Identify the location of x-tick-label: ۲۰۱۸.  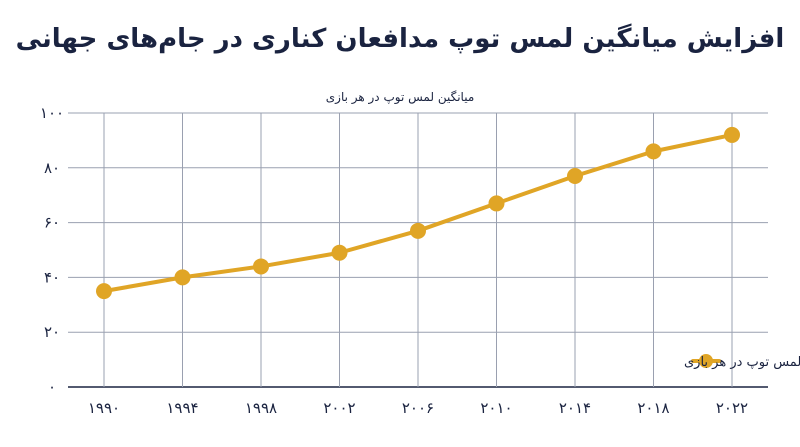
(653, 408).